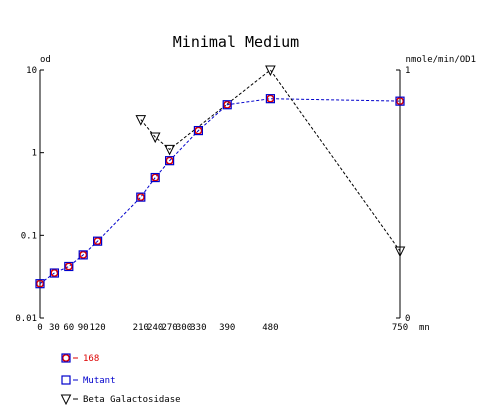 The width and height of the screenshot is (478, 405). I want to click on y-left-tick-label: 0.01, so click(26, 319).